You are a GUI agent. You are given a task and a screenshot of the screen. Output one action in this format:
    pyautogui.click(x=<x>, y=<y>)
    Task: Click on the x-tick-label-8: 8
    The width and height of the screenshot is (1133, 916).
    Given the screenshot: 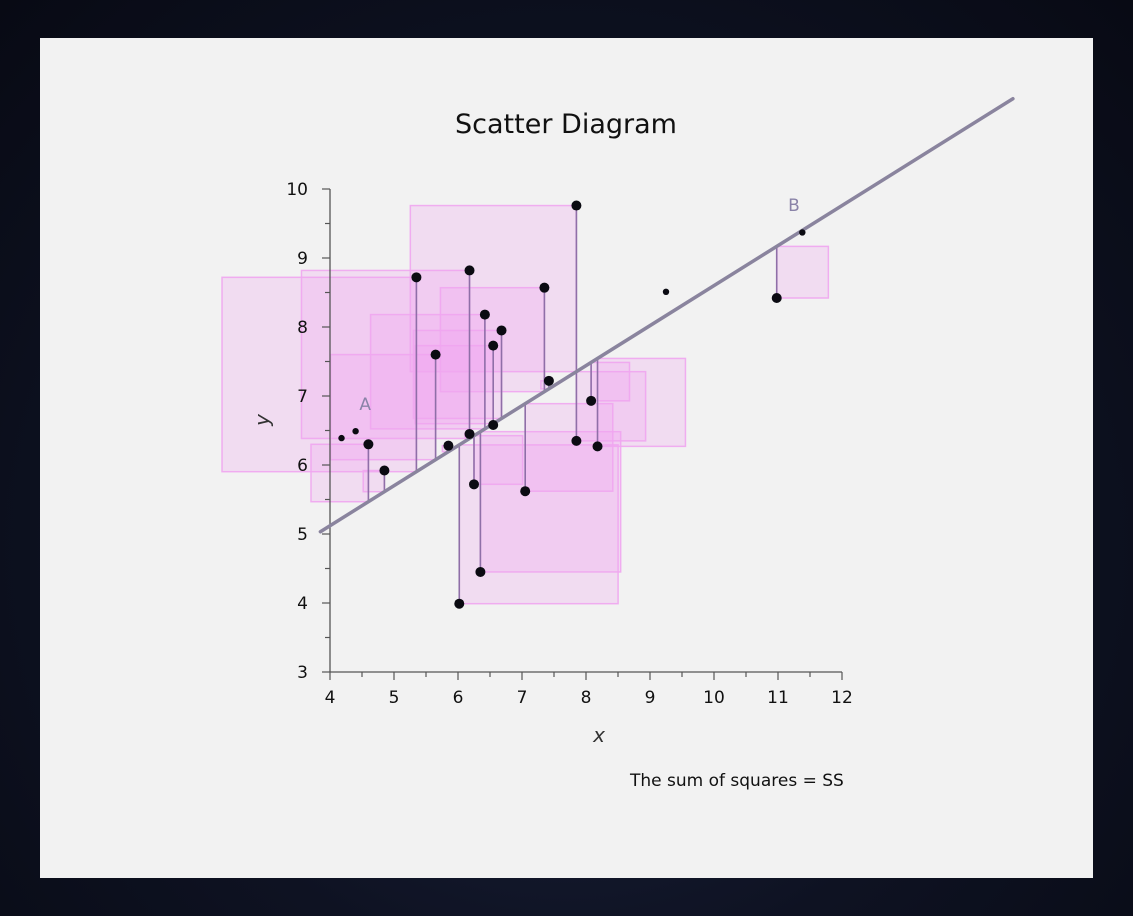 What is the action you would take?
    pyautogui.click(x=586, y=698)
    